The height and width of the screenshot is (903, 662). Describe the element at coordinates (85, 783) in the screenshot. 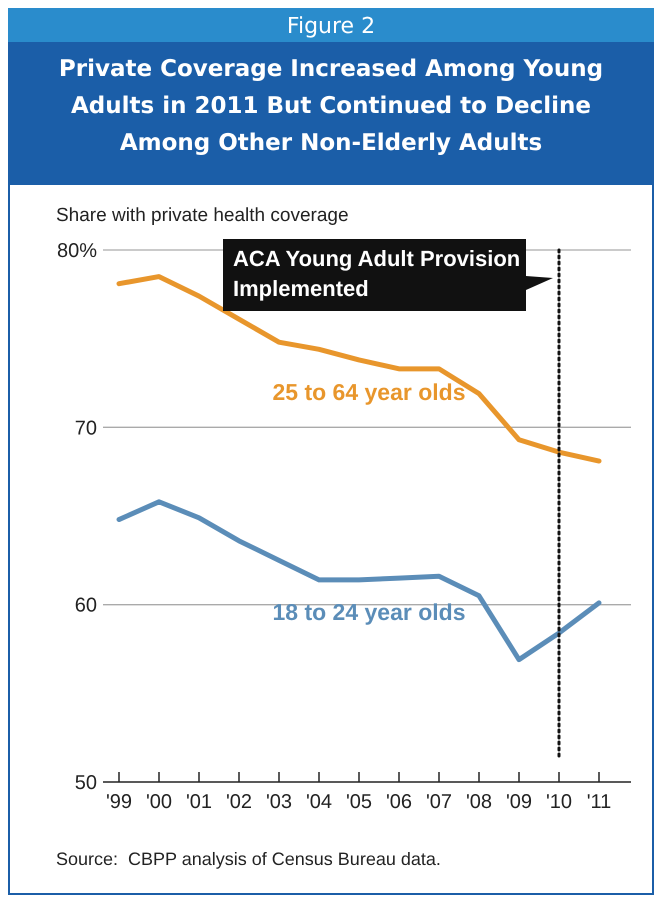

I see `y-tick-label: 50` at that location.